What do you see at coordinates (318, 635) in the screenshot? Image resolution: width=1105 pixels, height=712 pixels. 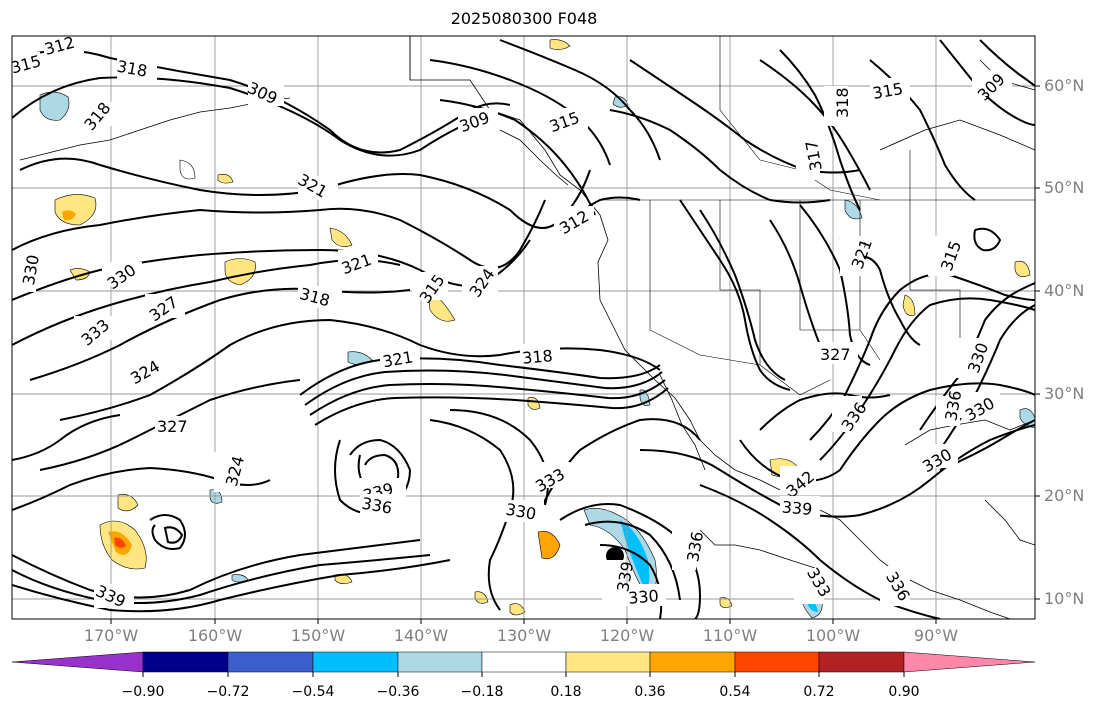 I see `lon-label: 150°W` at bounding box center [318, 635].